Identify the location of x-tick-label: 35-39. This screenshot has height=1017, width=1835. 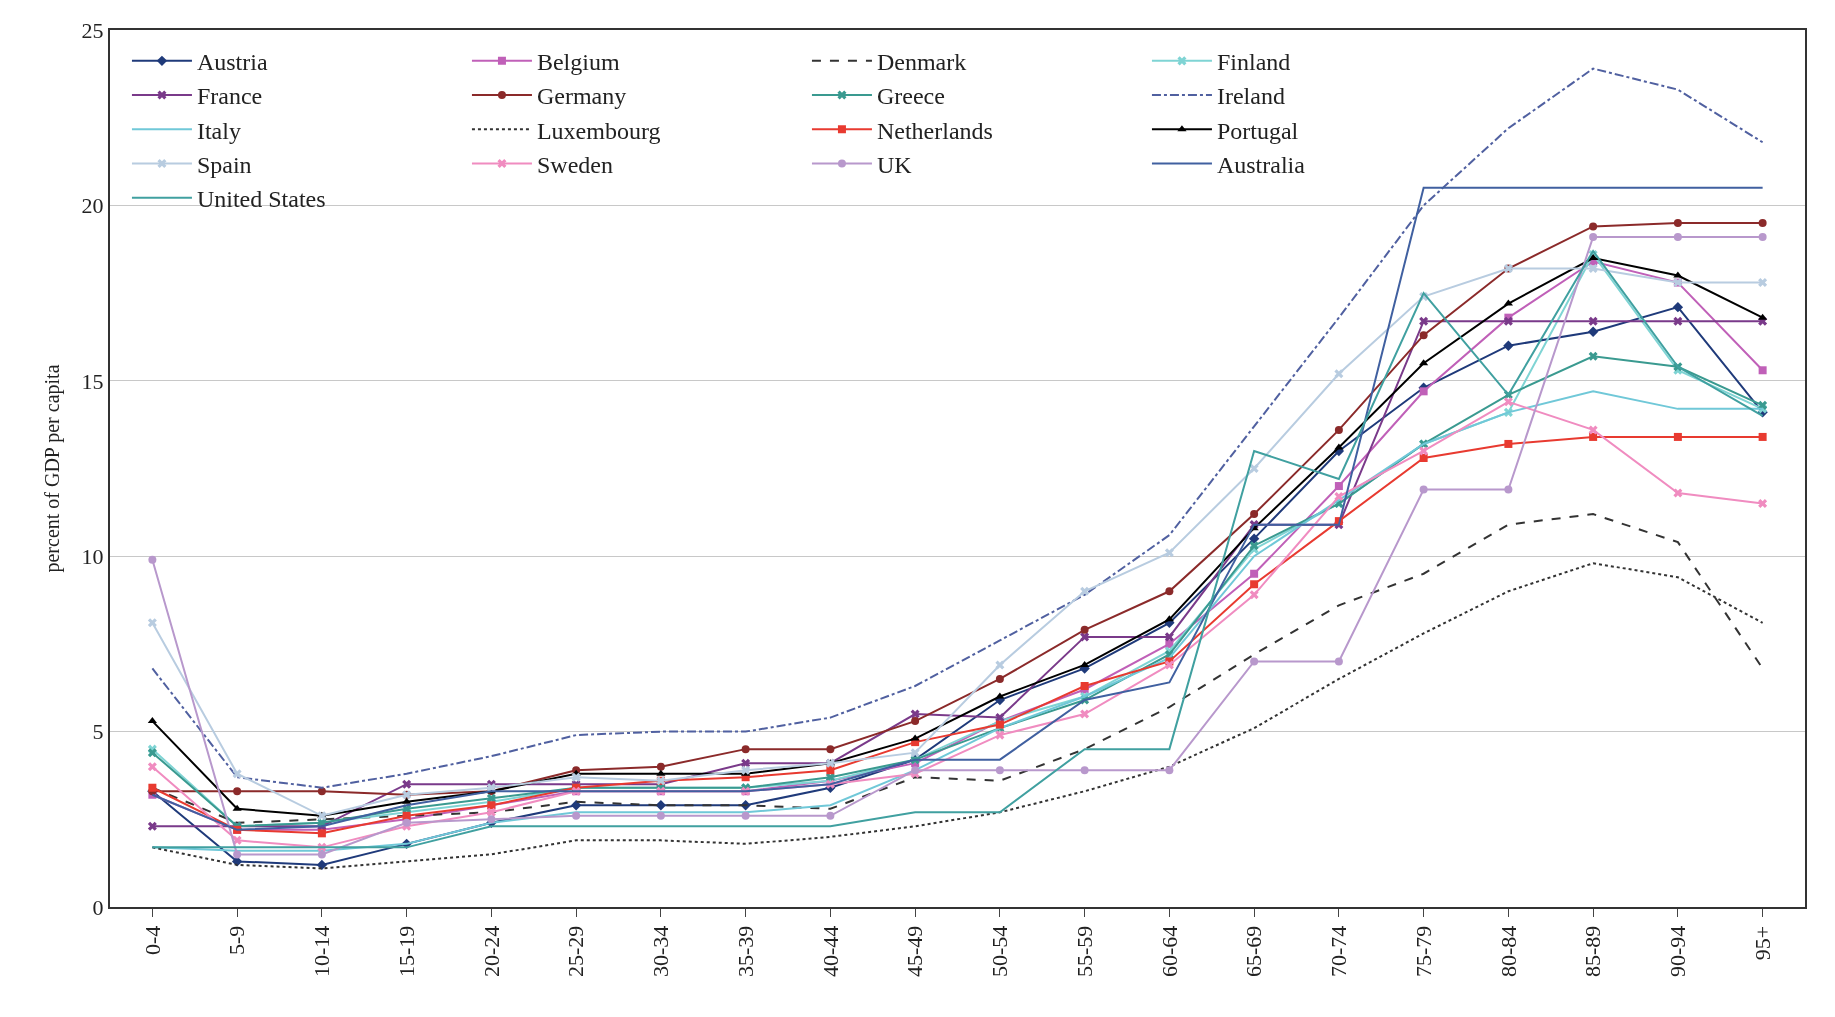
(745, 951).